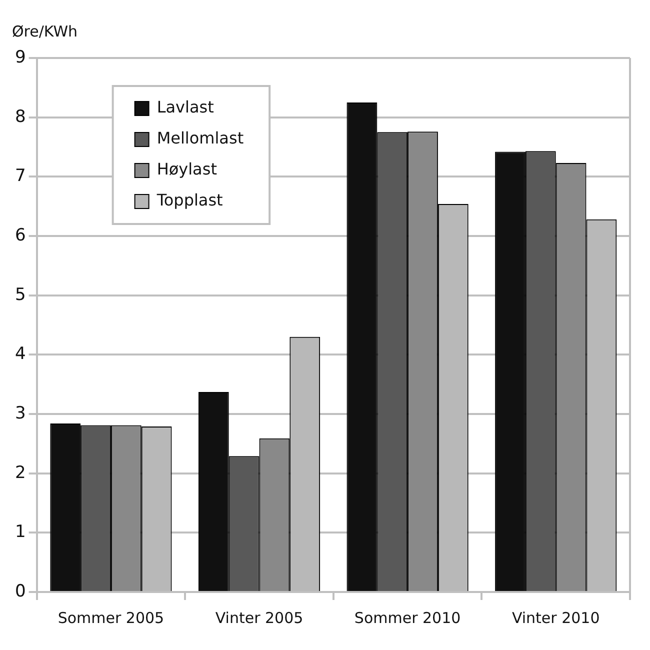  Describe the element at coordinates (20, 354) in the screenshot. I see `y-tick-label: 4` at that location.